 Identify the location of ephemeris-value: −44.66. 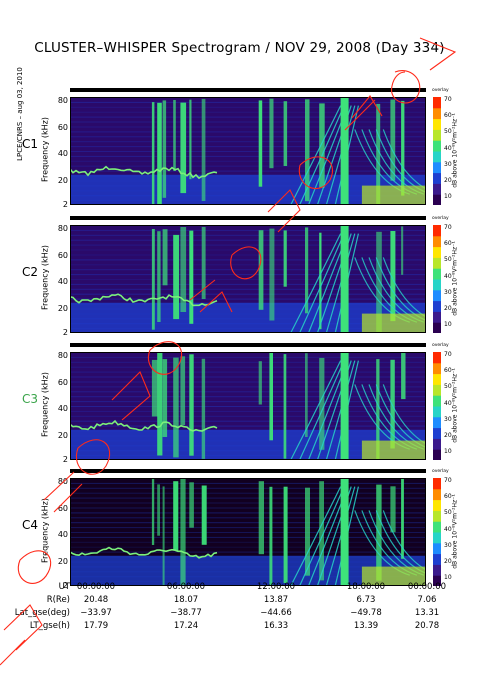
(276, 613).